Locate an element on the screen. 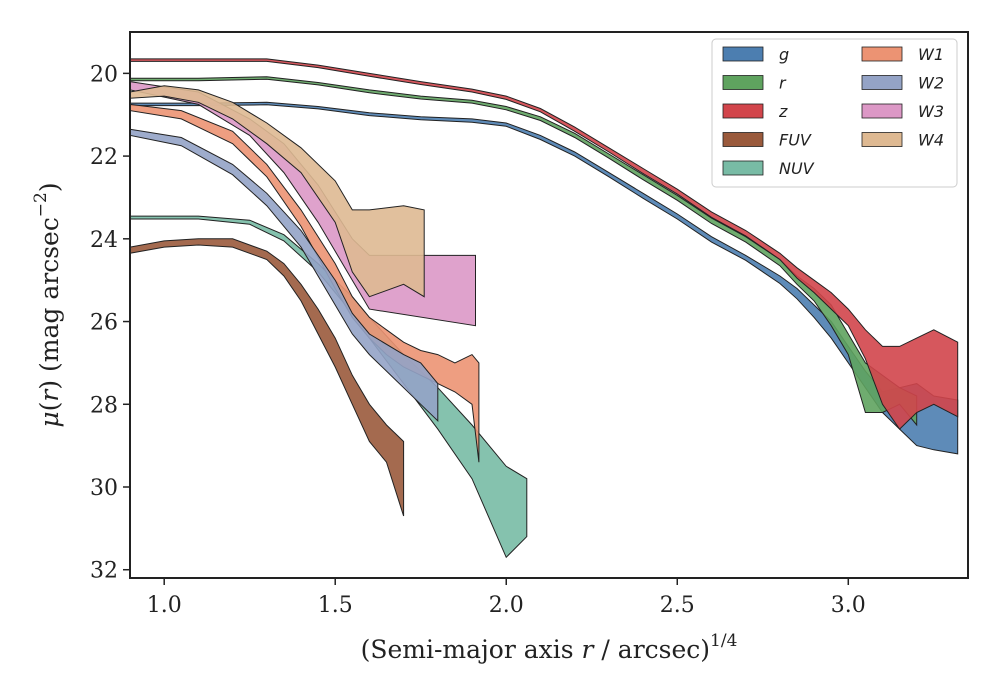 Image resolution: width=1000 pixels, height=700 pixels. y-axis-label-var: r is located at coordinates (49, 395).